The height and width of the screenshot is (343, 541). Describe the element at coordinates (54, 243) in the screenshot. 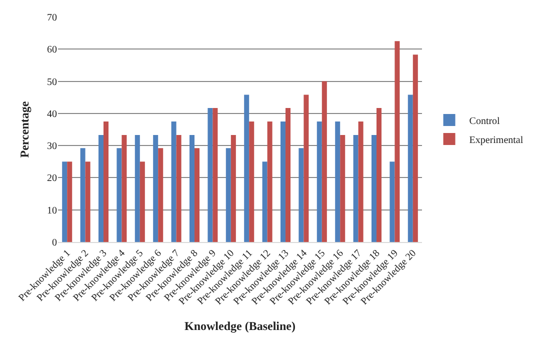

I see `y-tick-label: 0` at that location.